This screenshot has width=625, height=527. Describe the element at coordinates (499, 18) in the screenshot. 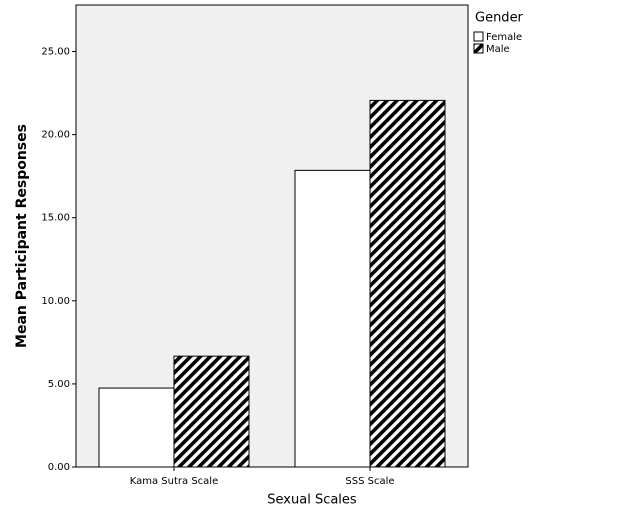

I see `legend-title: Gender` at that location.